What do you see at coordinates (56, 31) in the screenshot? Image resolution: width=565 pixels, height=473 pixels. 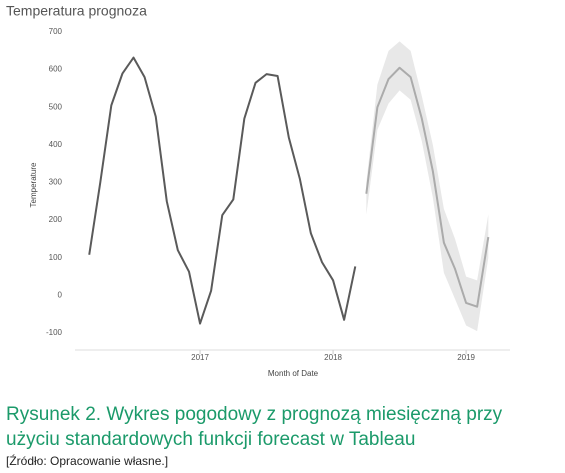 I see `y-tick-label: 700` at bounding box center [56, 31].